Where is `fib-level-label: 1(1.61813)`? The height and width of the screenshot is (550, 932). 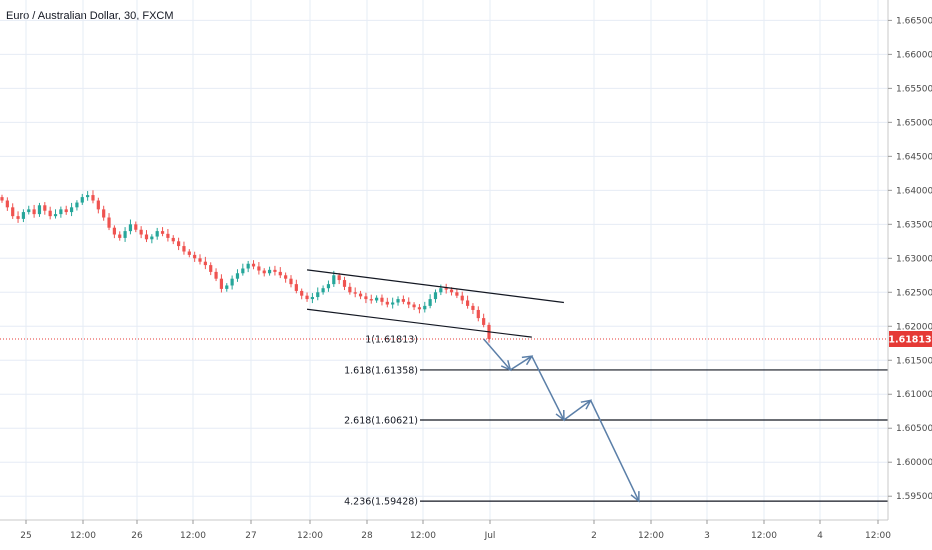 fib-level-label: 1(1.61813) is located at coordinates (391, 339).